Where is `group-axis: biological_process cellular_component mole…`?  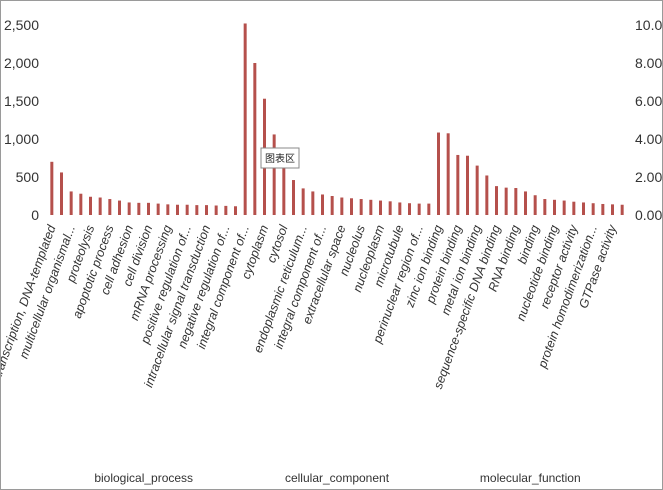 group-axis: biological_process cellular_component mole… is located at coordinates (337, 478).